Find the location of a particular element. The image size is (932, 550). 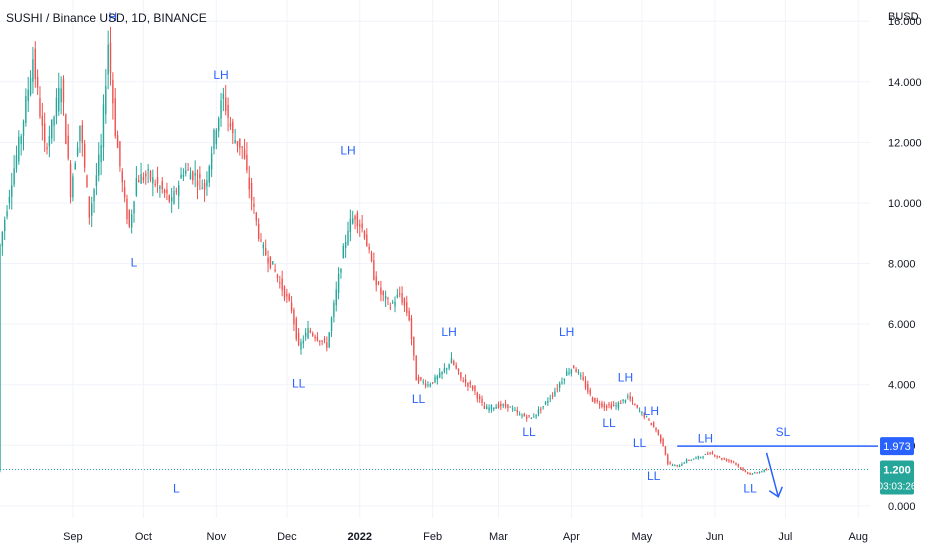

last-price-badge is located at coordinates (897, 477).